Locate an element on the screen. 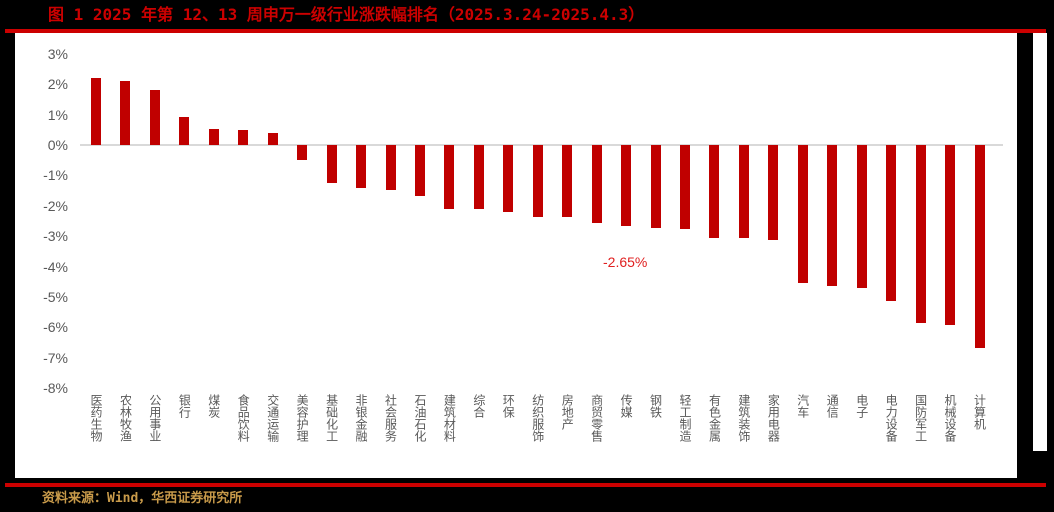  x-axis-category-label: 煤炭 is located at coordinates (213, 406).